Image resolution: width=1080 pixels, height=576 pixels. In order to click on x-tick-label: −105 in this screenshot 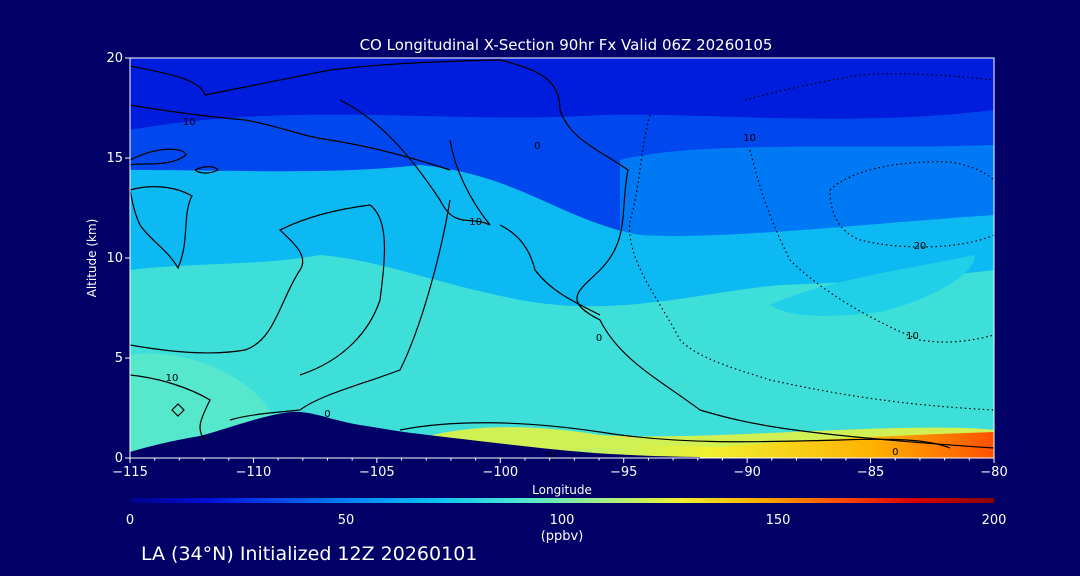, I will do `click(377, 472)`.